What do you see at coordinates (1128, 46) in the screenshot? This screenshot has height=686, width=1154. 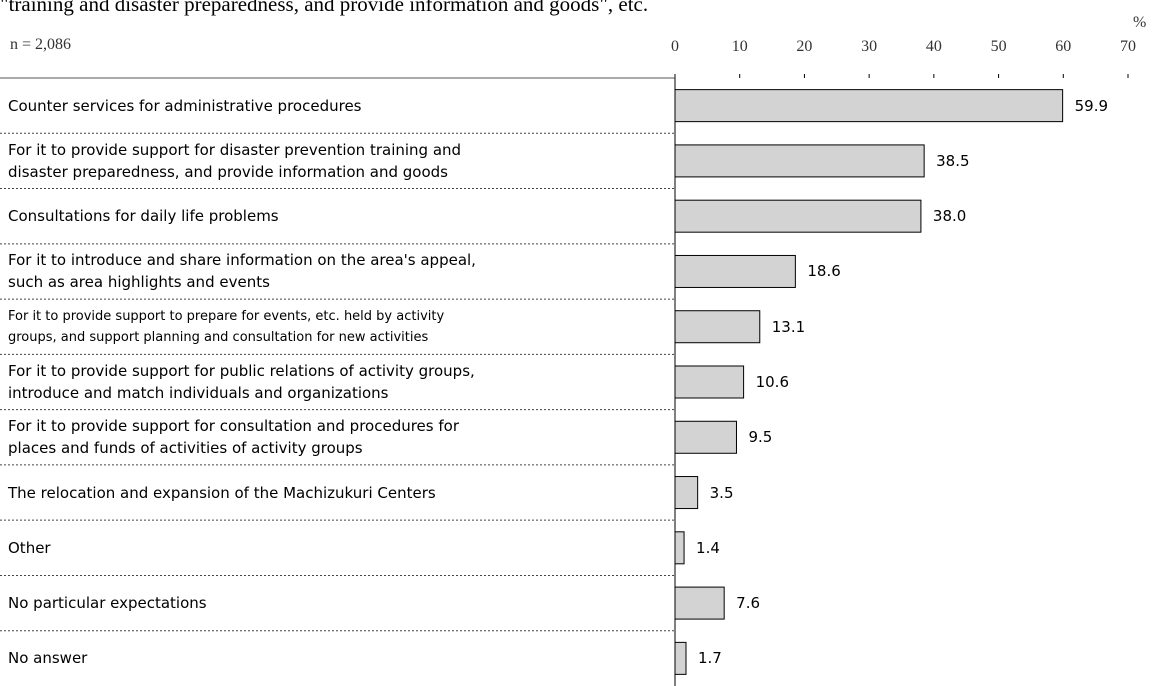 I see `x-tick-label: 70` at bounding box center [1128, 46].